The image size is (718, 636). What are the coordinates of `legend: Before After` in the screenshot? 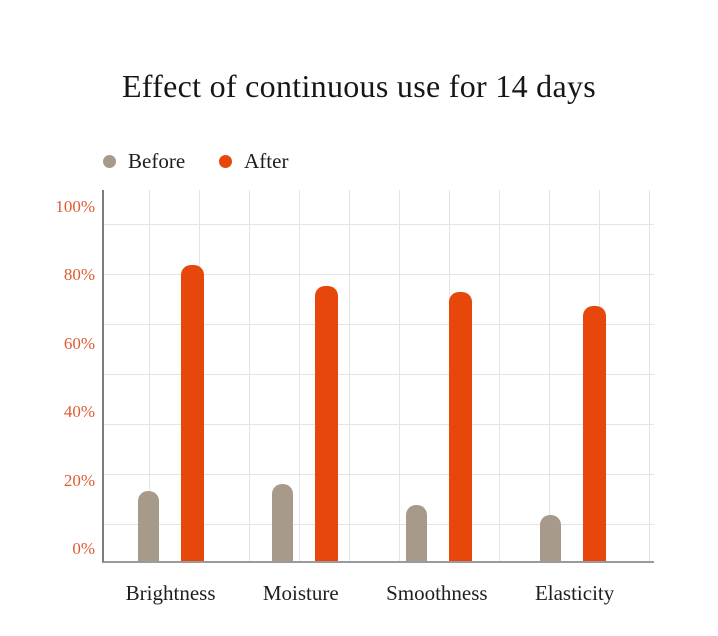 It's located at (195, 161).